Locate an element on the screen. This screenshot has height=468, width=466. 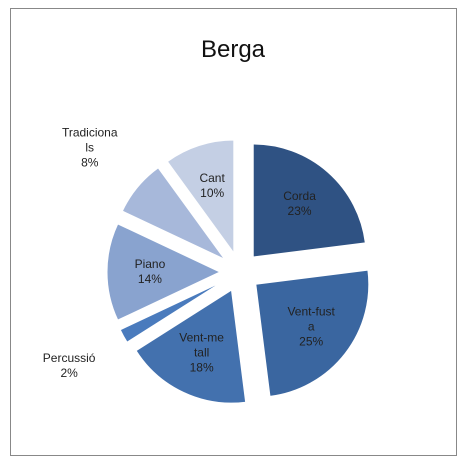
slice-label: Corda 23% is located at coordinates (300, 204).